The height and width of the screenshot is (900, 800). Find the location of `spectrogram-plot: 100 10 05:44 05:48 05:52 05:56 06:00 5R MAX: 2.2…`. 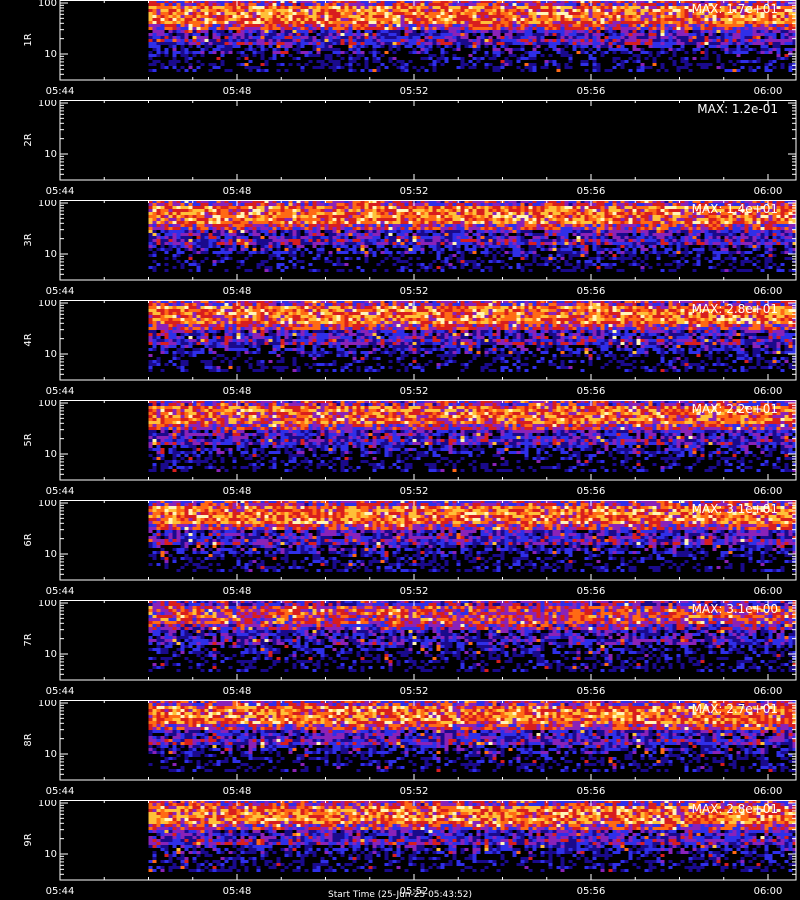

spectrogram-plot: 100 10 05:44 05:48 05:52 05:56 06:00 5R MAX: 2.2… is located at coordinates (410, 448).